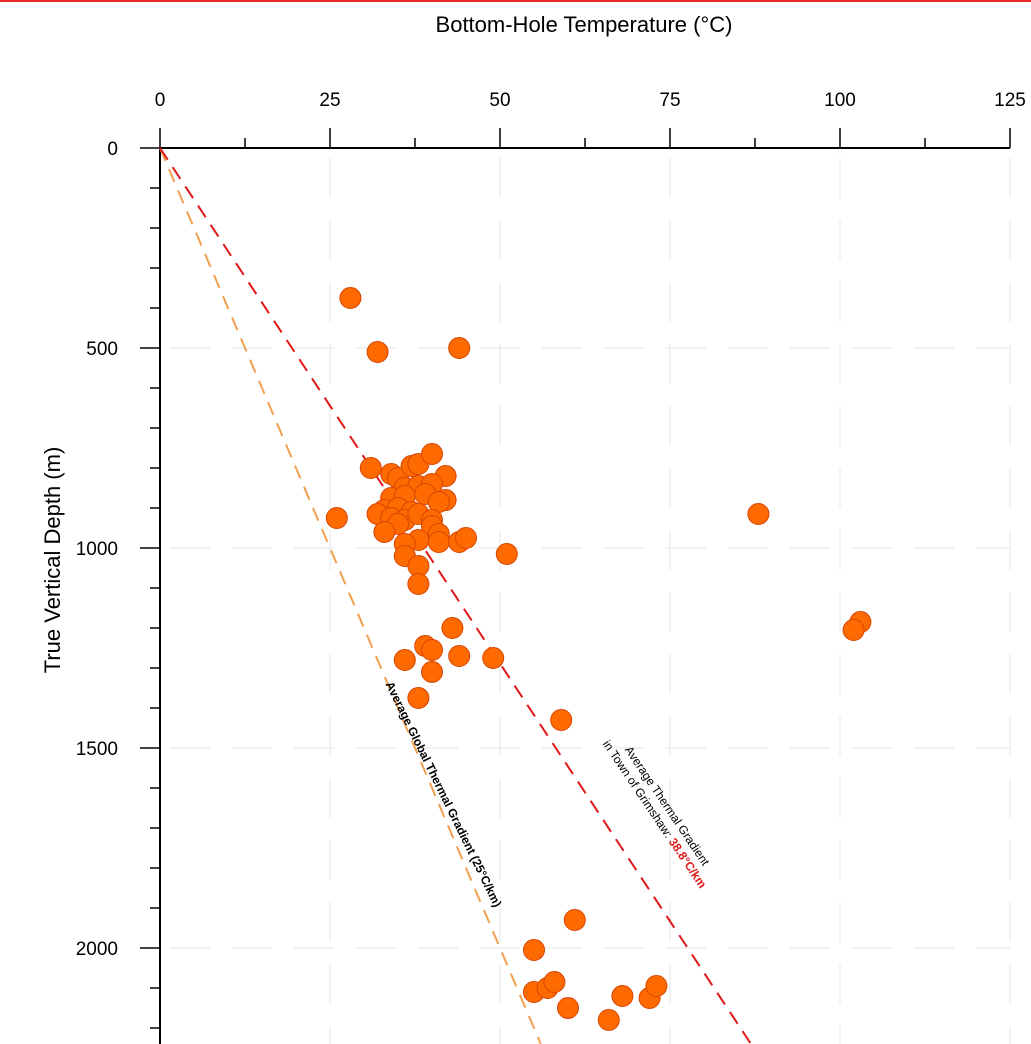 The image size is (1031, 1044). Describe the element at coordinates (499, 100) in the screenshot. I see `x-tick-label: 50` at that location.